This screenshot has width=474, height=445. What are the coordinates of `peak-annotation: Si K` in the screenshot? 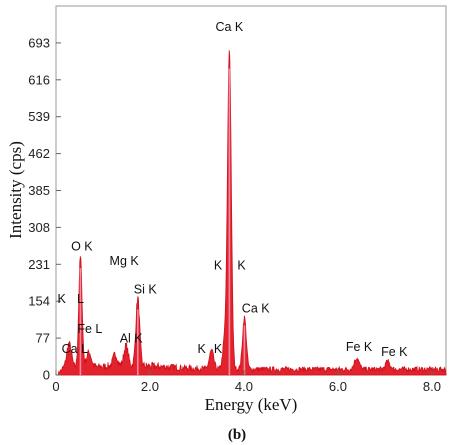 It's located at (146, 290).